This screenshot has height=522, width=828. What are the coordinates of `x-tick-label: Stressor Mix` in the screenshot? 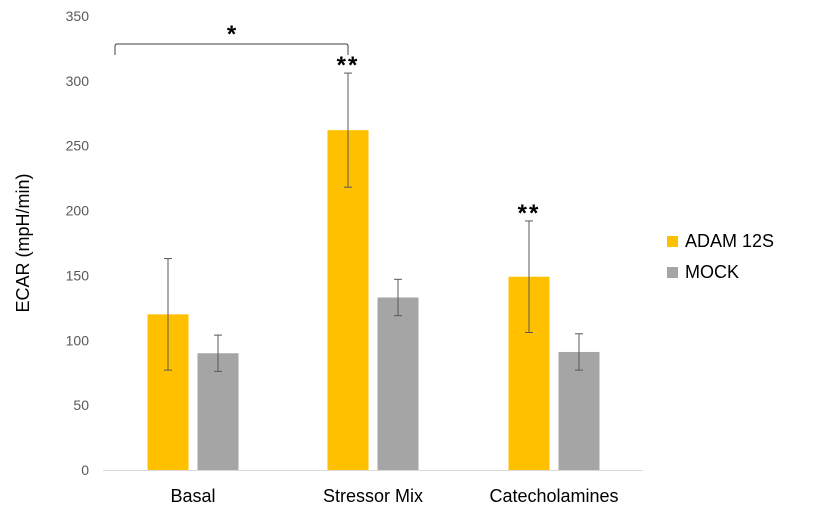 It's located at (373, 496).